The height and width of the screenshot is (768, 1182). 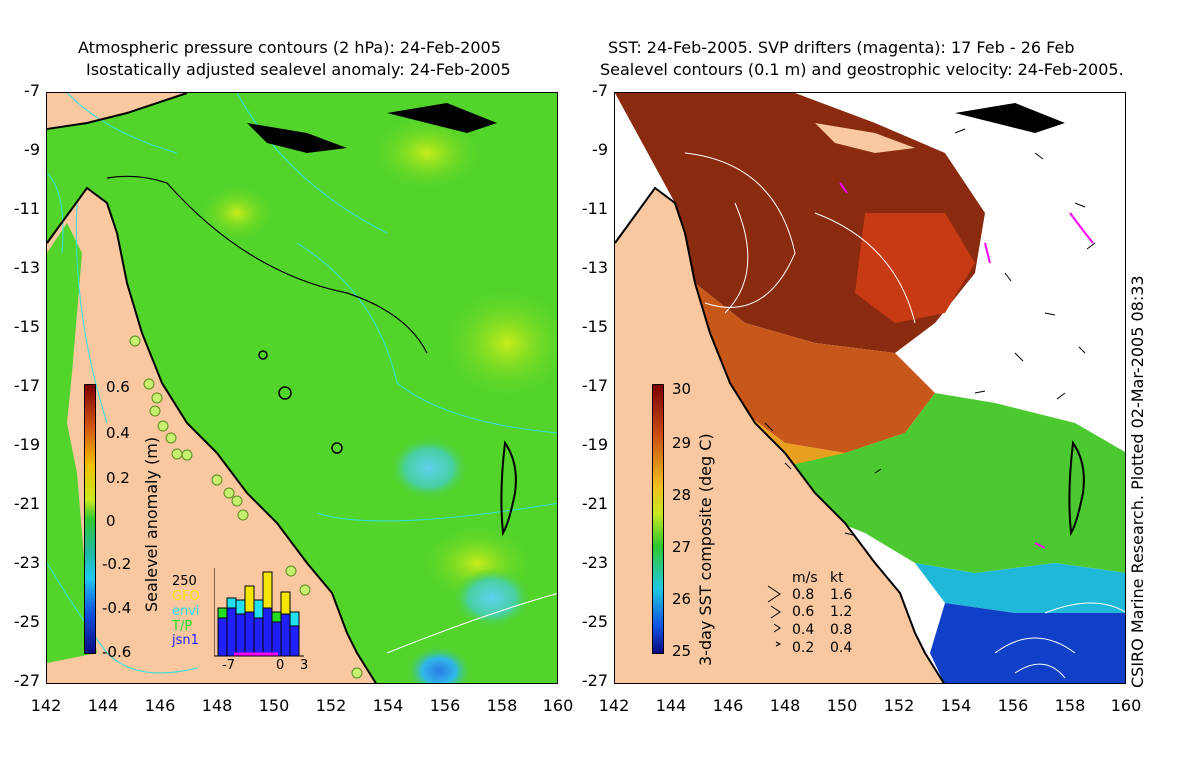 What do you see at coordinates (492, 598) in the screenshot?
I see `anomaly-low-east` at bounding box center [492, 598].